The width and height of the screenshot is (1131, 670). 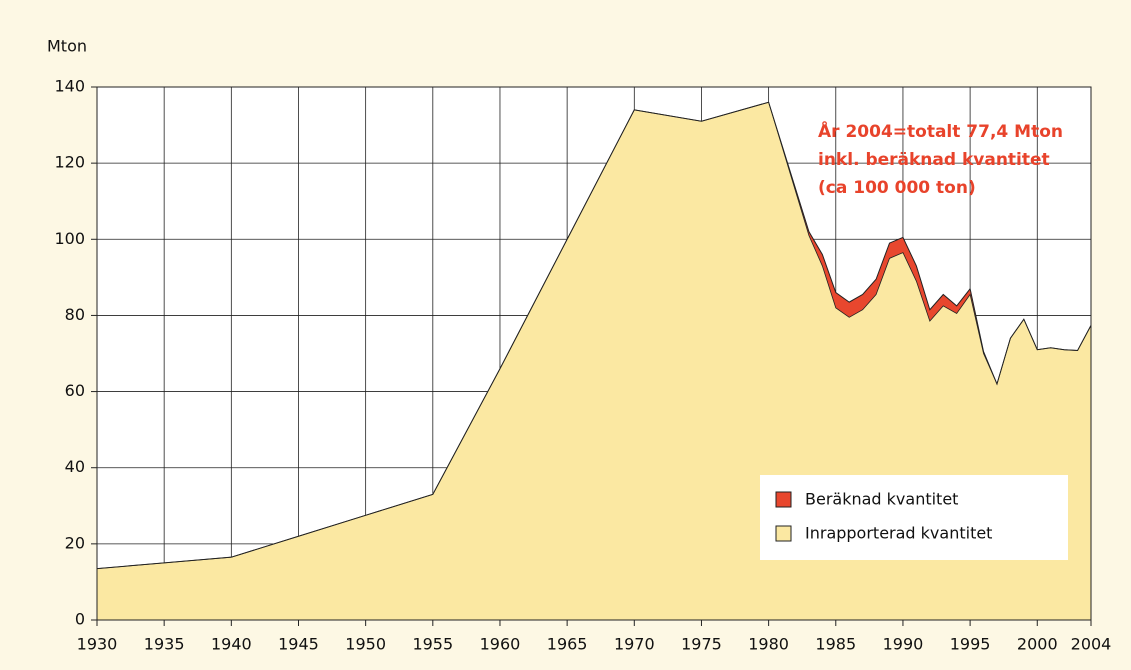 What do you see at coordinates (567, 644) in the screenshot?
I see `x-tick-label: 1965` at bounding box center [567, 644].